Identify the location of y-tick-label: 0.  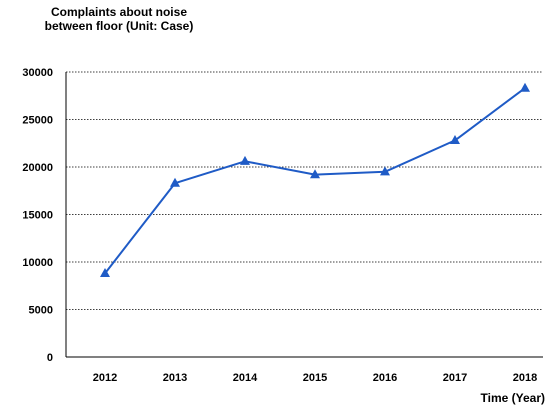
(50, 358).